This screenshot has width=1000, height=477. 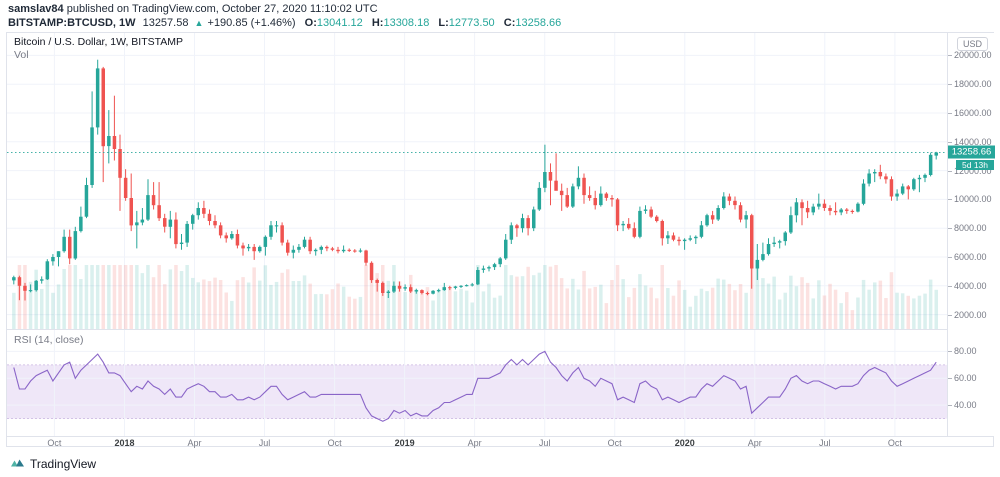 I want to click on quote-close-value: 13258.66, so click(x=538, y=23).